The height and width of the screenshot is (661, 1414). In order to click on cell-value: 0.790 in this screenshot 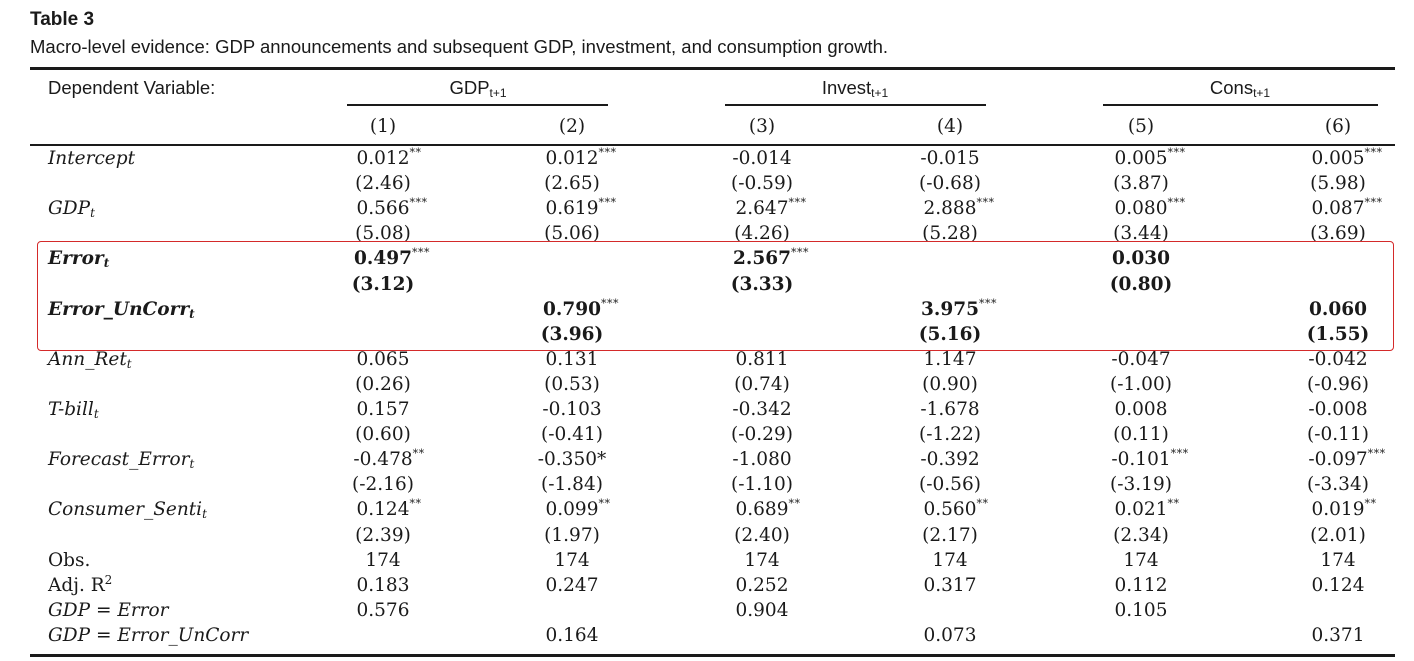, I will do `click(572, 309)`.